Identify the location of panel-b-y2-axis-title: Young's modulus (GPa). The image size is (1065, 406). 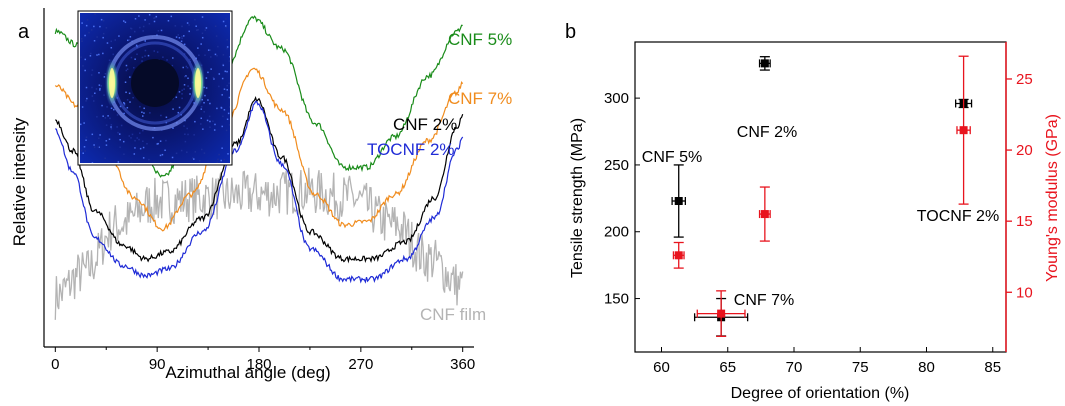
(1052, 198).